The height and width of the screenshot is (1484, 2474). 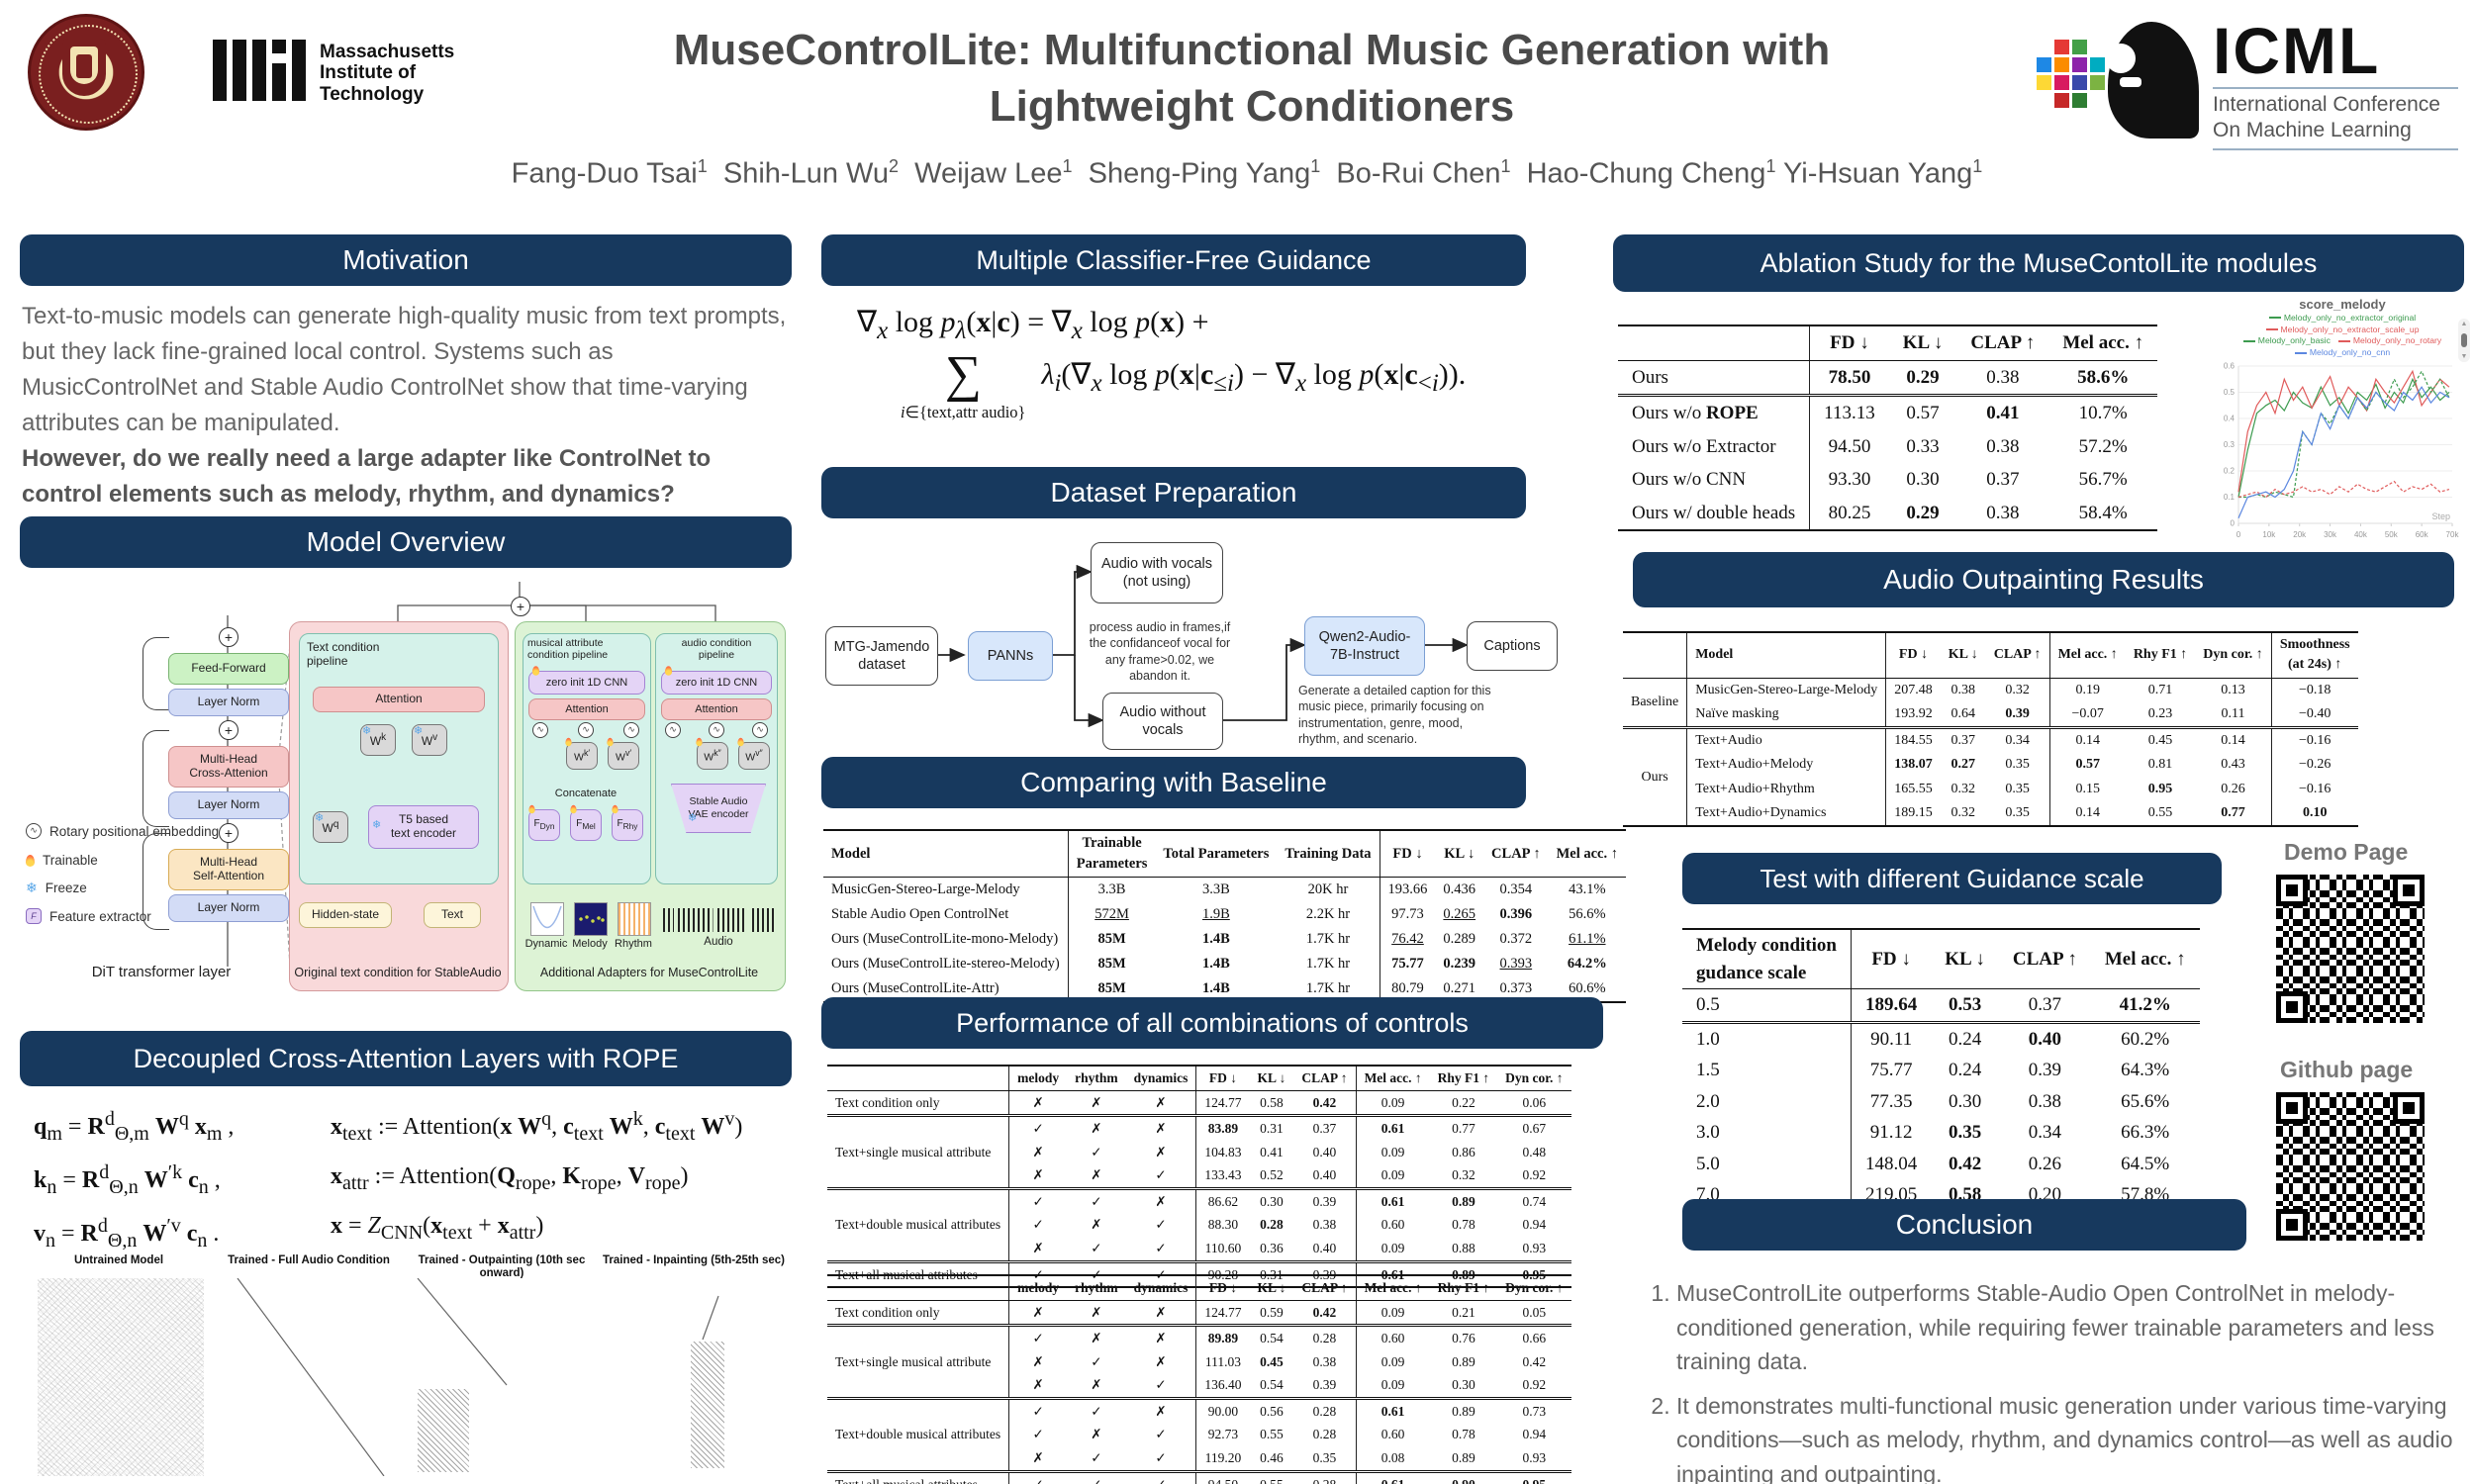 What do you see at coordinates (546, 944) in the screenshot?
I see `dynamic-label: Dynamic` at bounding box center [546, 944].